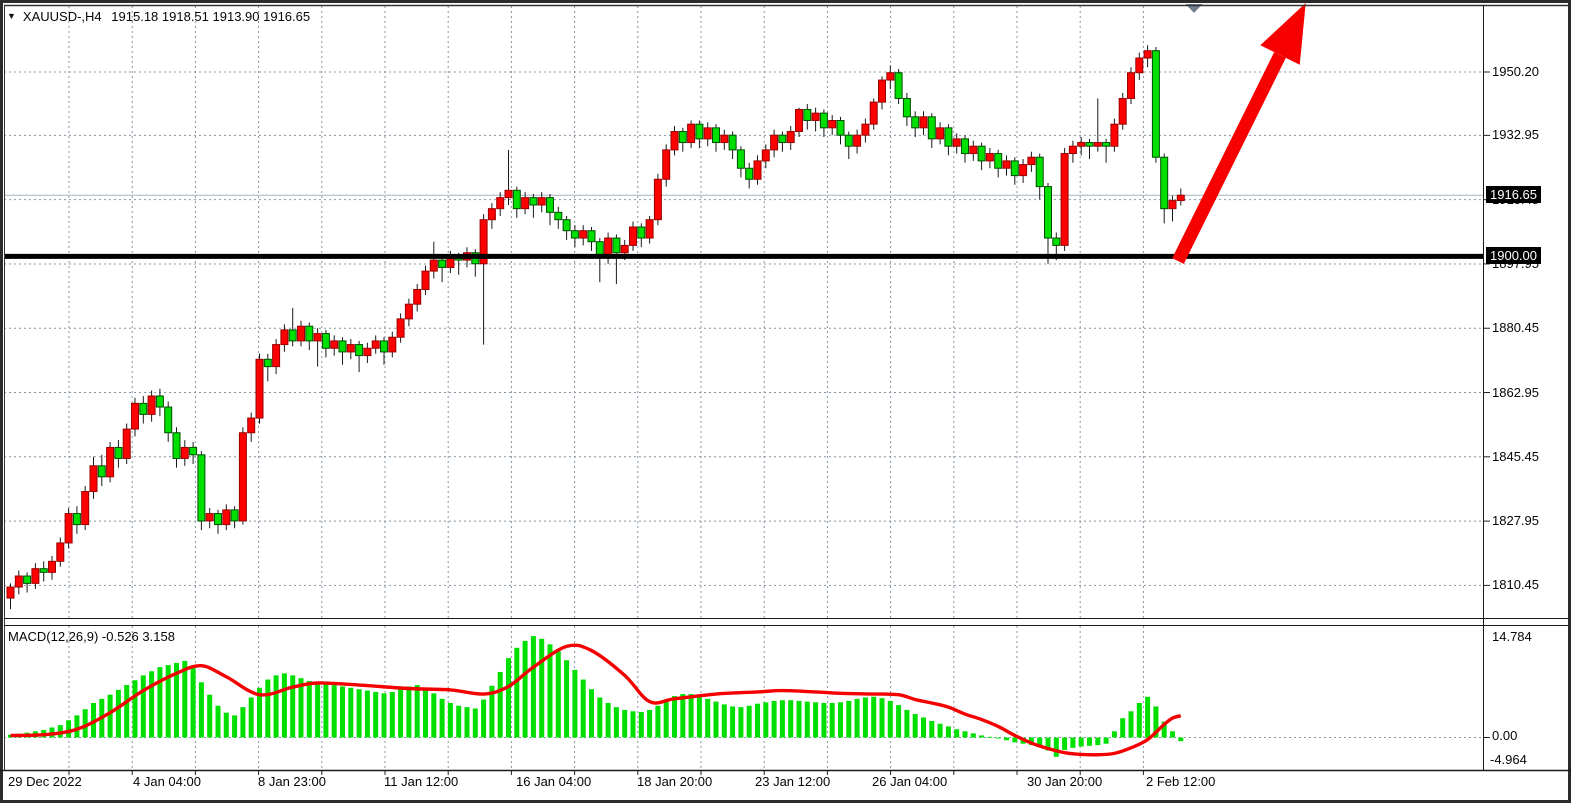 The height and width of the screenshot is (803, 1571). I want to click on trend-arrow-annotation, so click(1239, 133).